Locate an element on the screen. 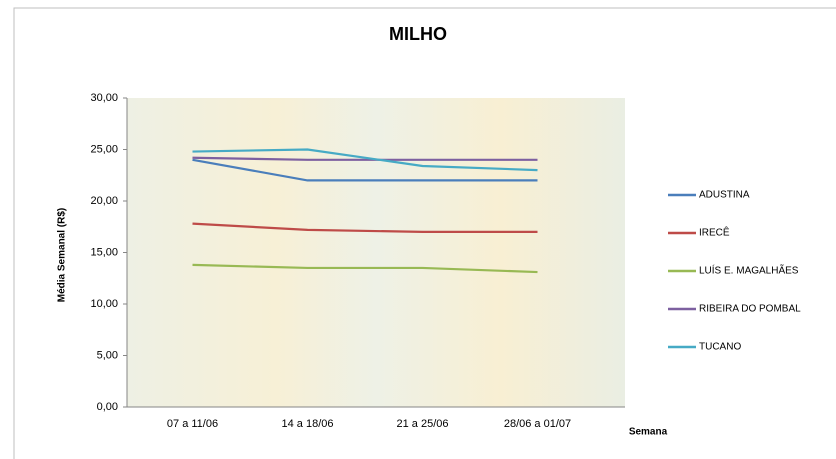 This screenshot has width=836, height=459. legend-label: IRECÊ is located at coordinates (714, 232).